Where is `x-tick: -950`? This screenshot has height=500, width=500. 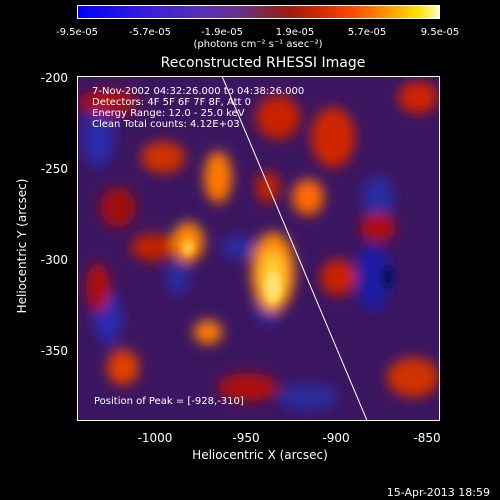
x-tick: -950 is located at coordinates (246, 438).